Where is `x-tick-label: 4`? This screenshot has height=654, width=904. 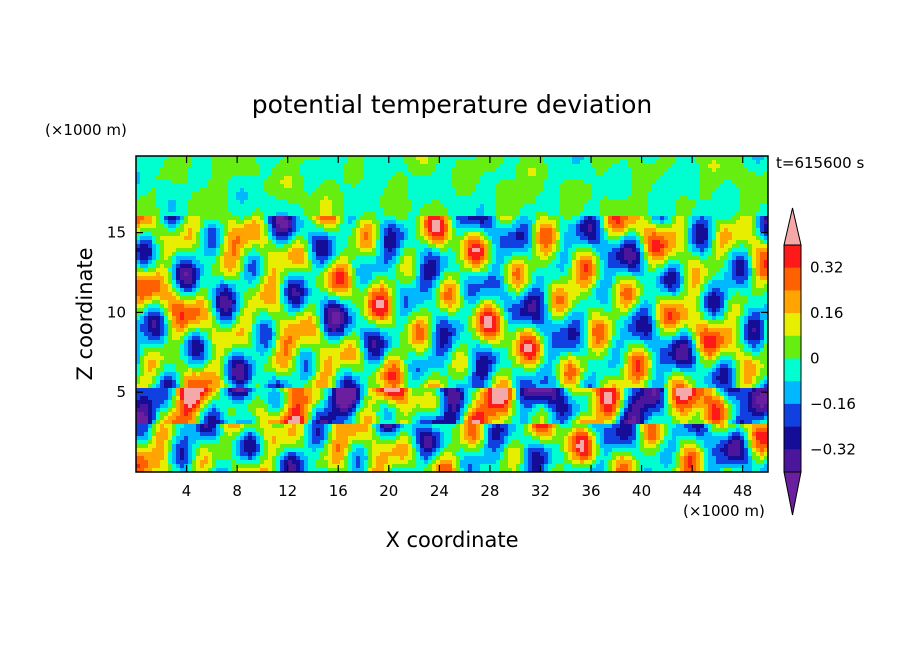
x-tick-label: 4 is located at coordinates (187, 491).